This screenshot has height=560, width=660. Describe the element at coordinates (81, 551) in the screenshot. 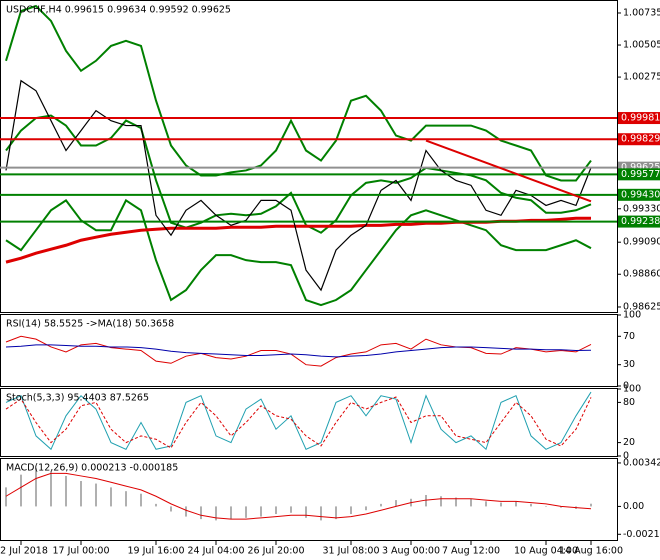

I see `x-tick-label: 17 Jul 00:00` at that location.